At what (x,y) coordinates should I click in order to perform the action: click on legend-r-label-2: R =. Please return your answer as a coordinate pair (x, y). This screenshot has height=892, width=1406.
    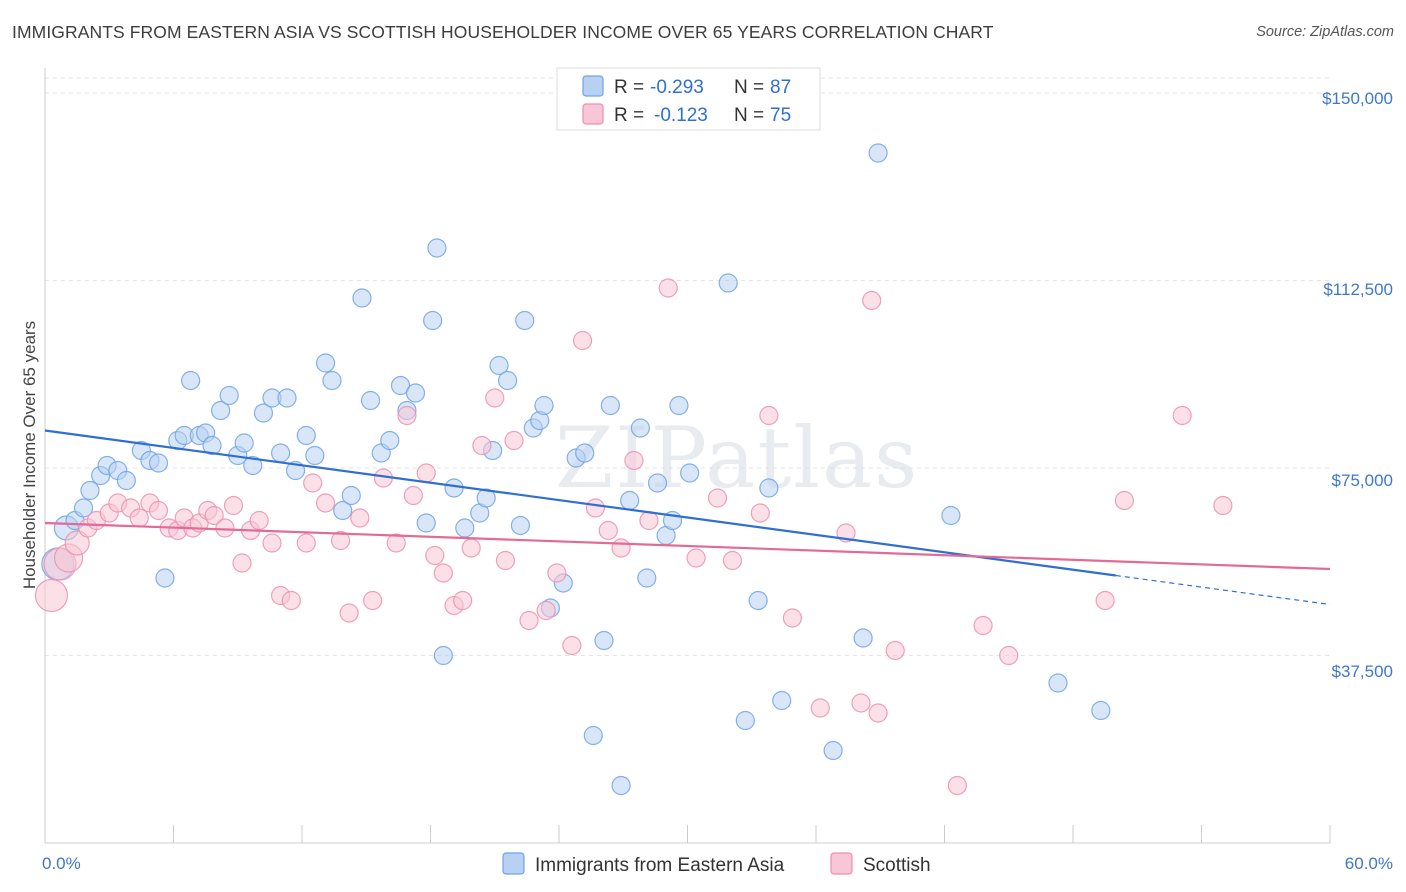
    Looking at the image, I should click on (629, 115).